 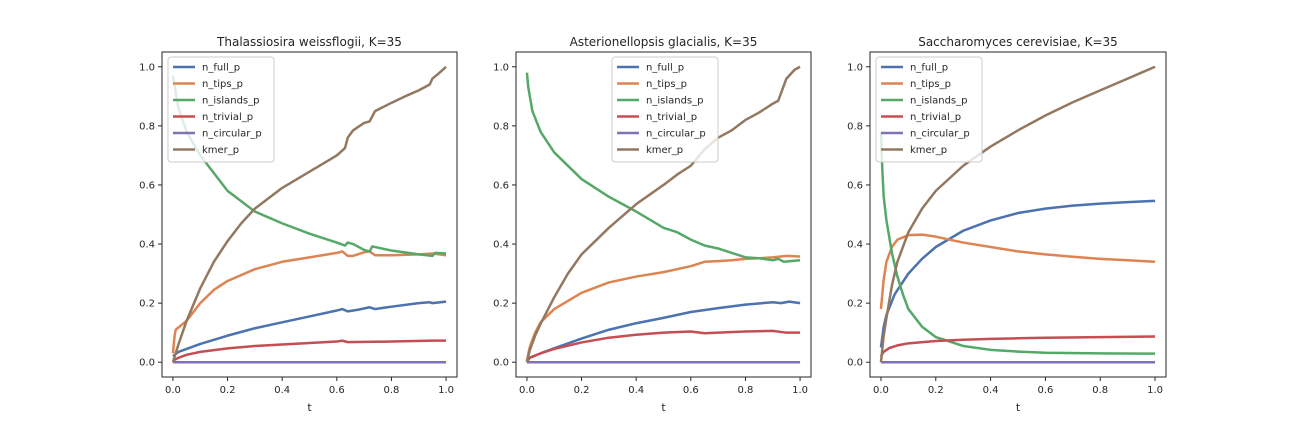 What do you see at coordinates (664, 42) in the screenshot?
I see `subplot-title: Asterionellopsis glacialis, K=35` at bounding box center [664, 42].